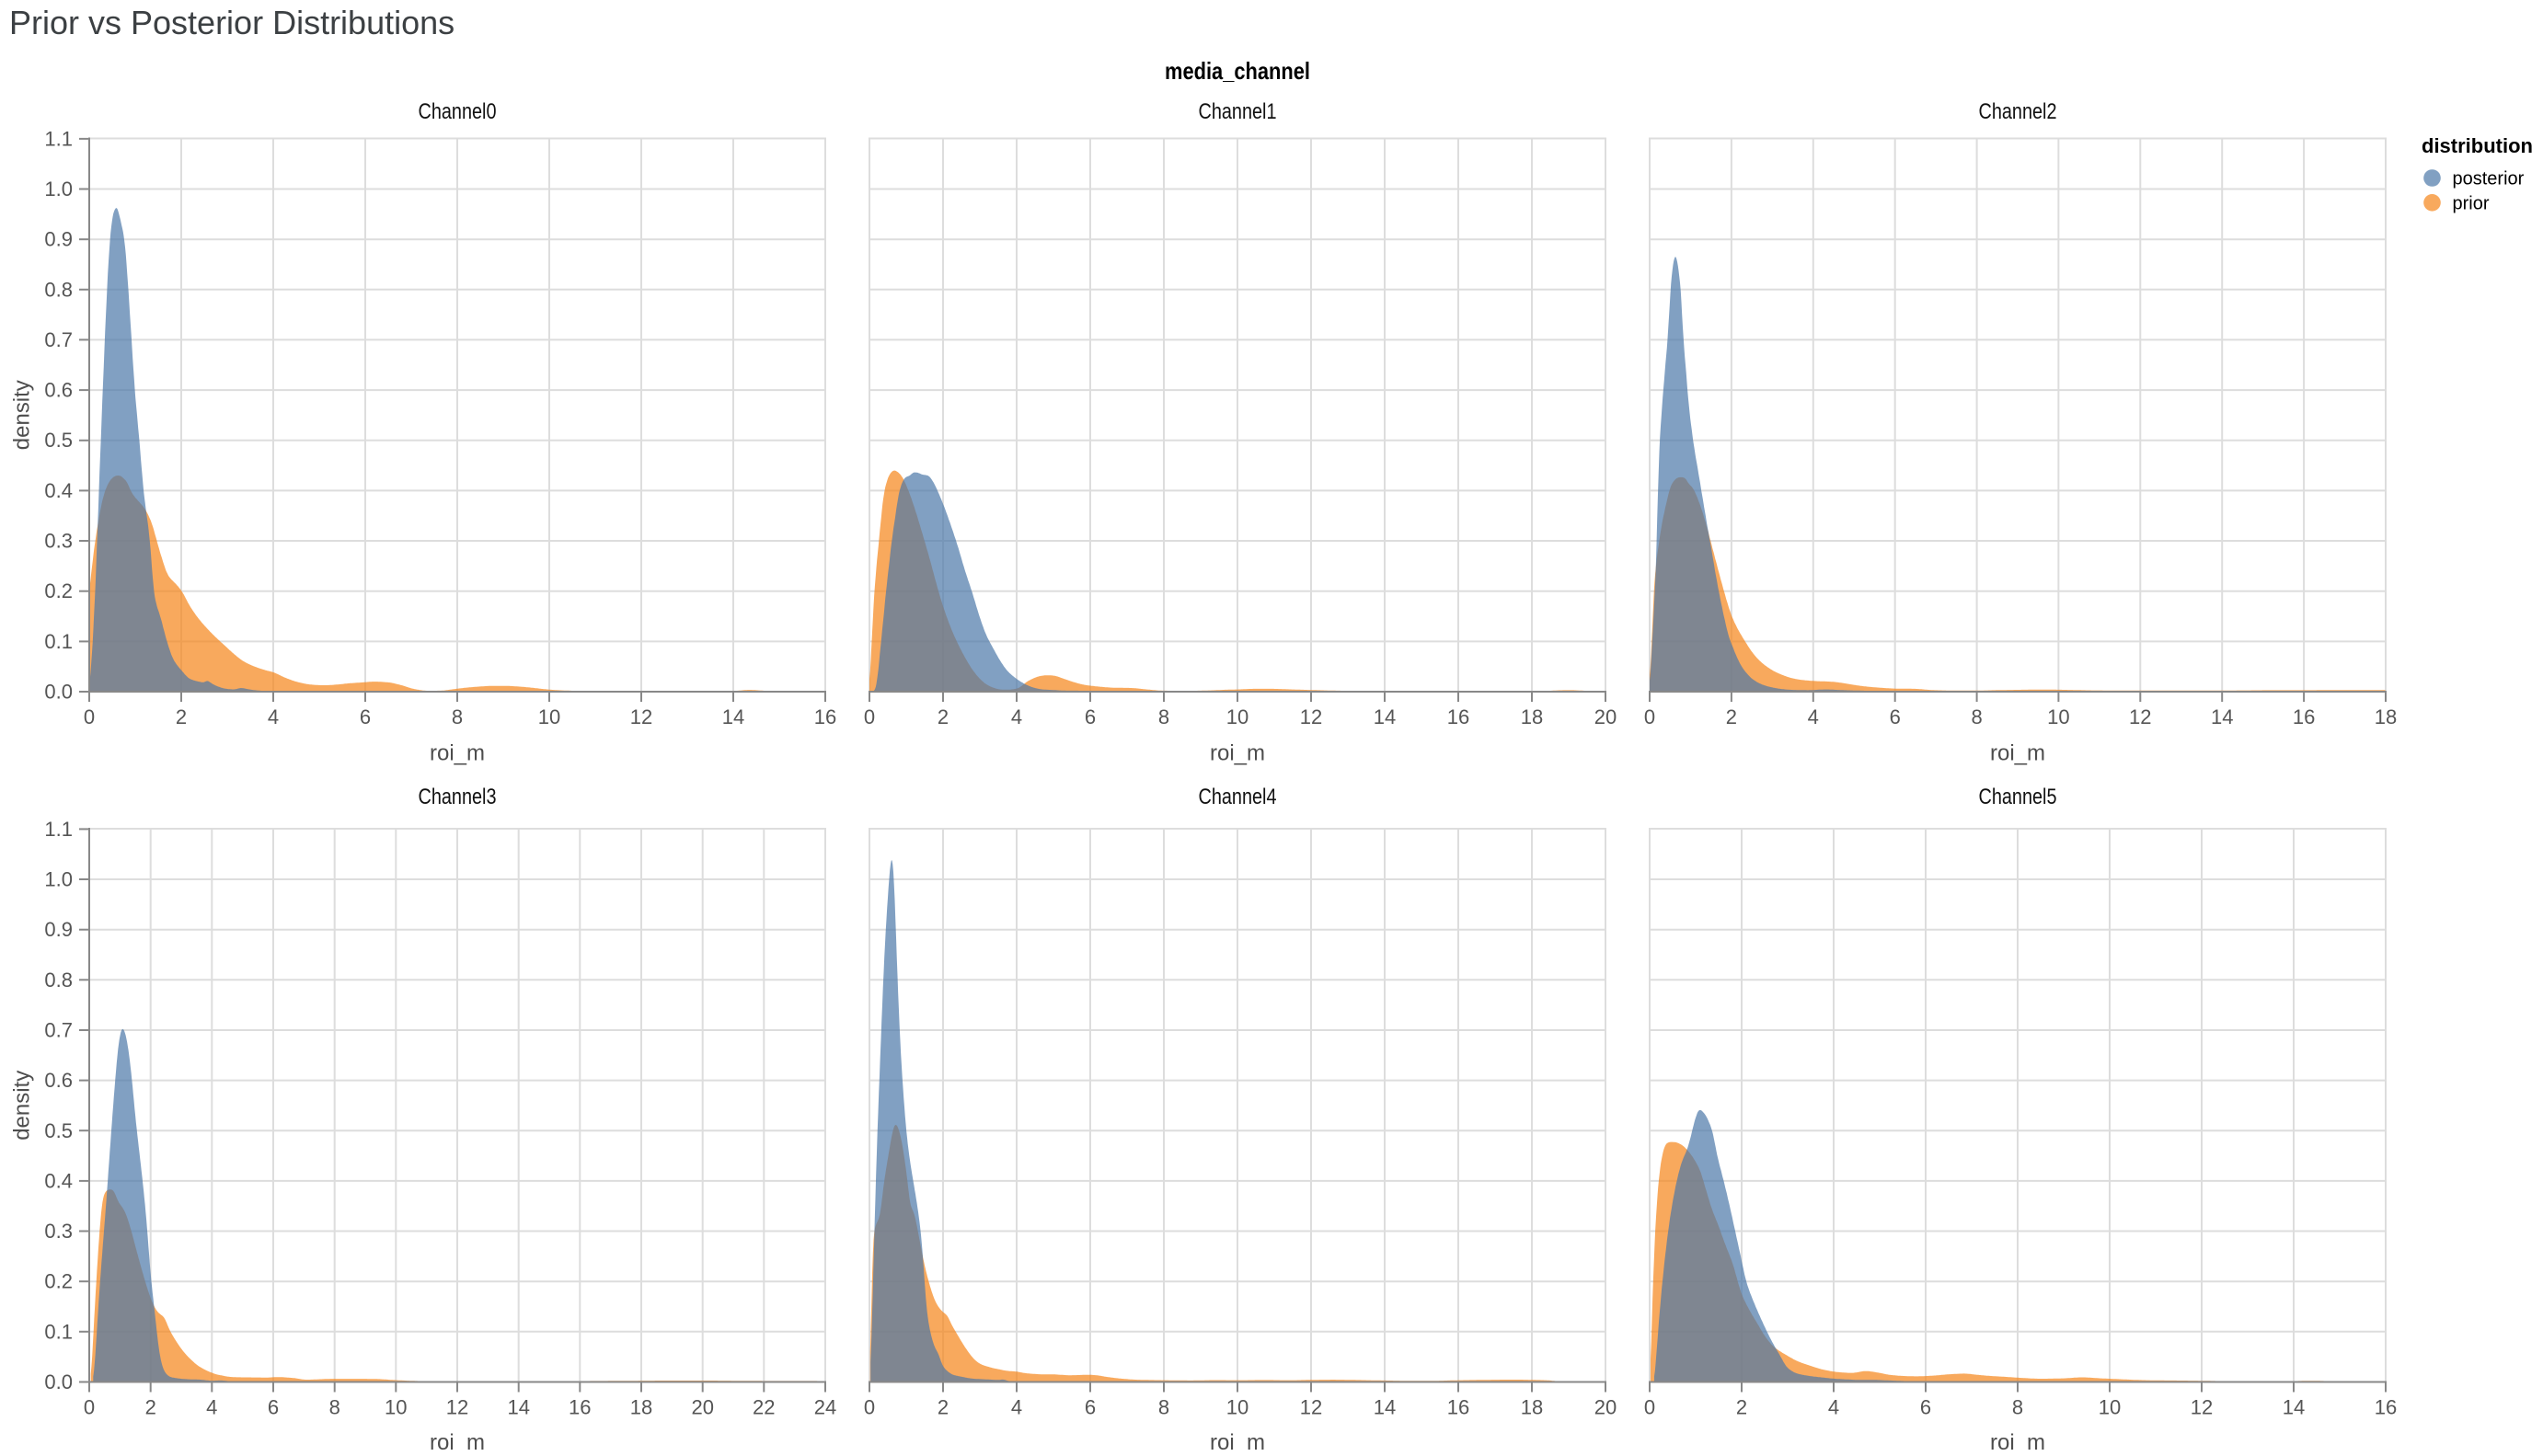 The height and width of the screenshot is (1456, 2543). Describe the element at coordinates (58, 1130) in the screenshot. I see `svg-text: 0.5` at that location.